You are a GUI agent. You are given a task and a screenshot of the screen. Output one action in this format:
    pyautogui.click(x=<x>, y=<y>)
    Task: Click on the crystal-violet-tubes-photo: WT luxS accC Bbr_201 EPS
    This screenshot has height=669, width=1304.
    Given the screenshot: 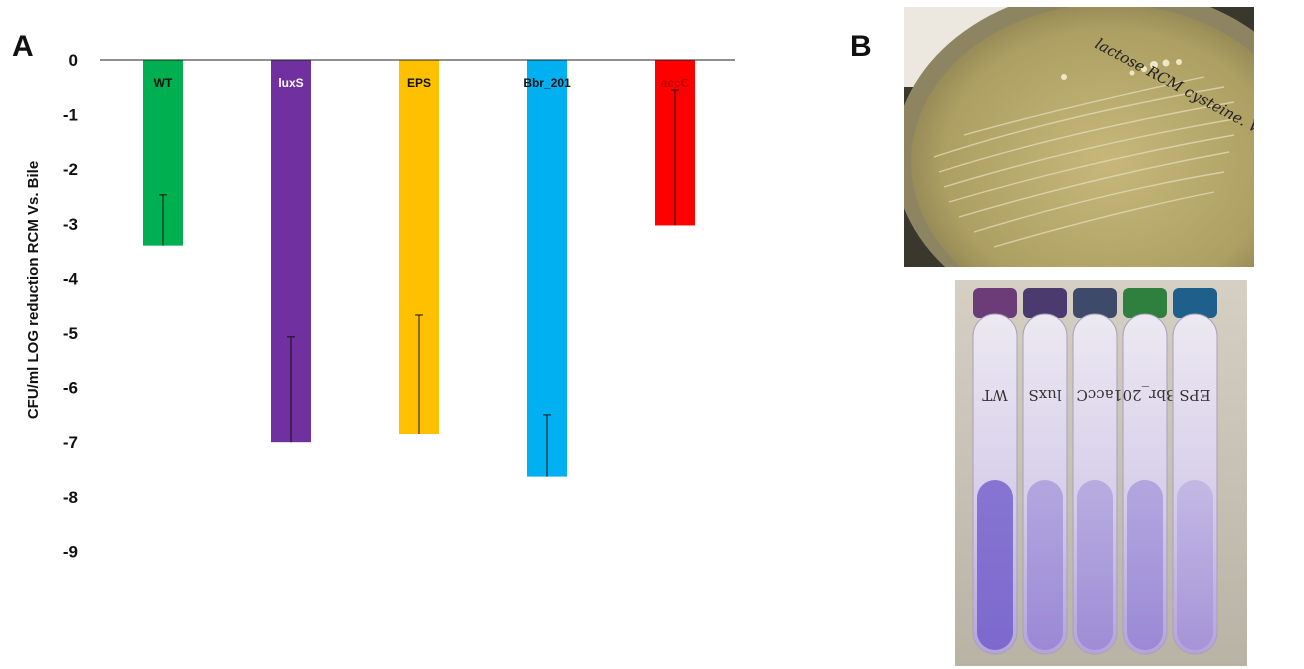 What is the action you would take?
    pyautogui.click(x=1101, y=473)
    